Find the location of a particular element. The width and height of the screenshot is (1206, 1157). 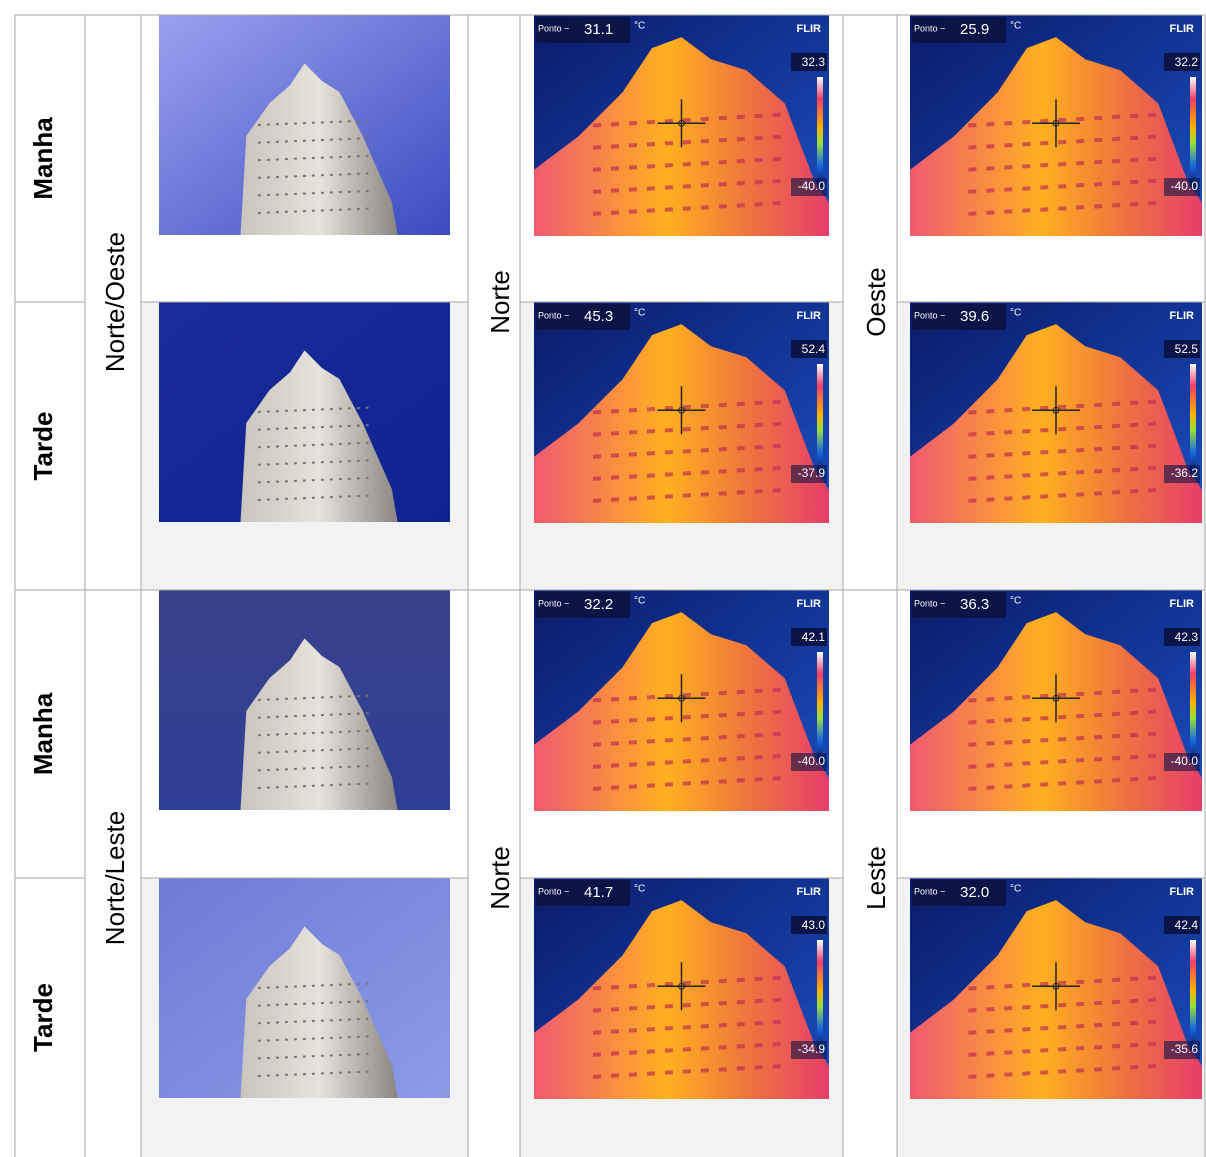

max-temp: 42.1 is located at coordinates (814, 637).